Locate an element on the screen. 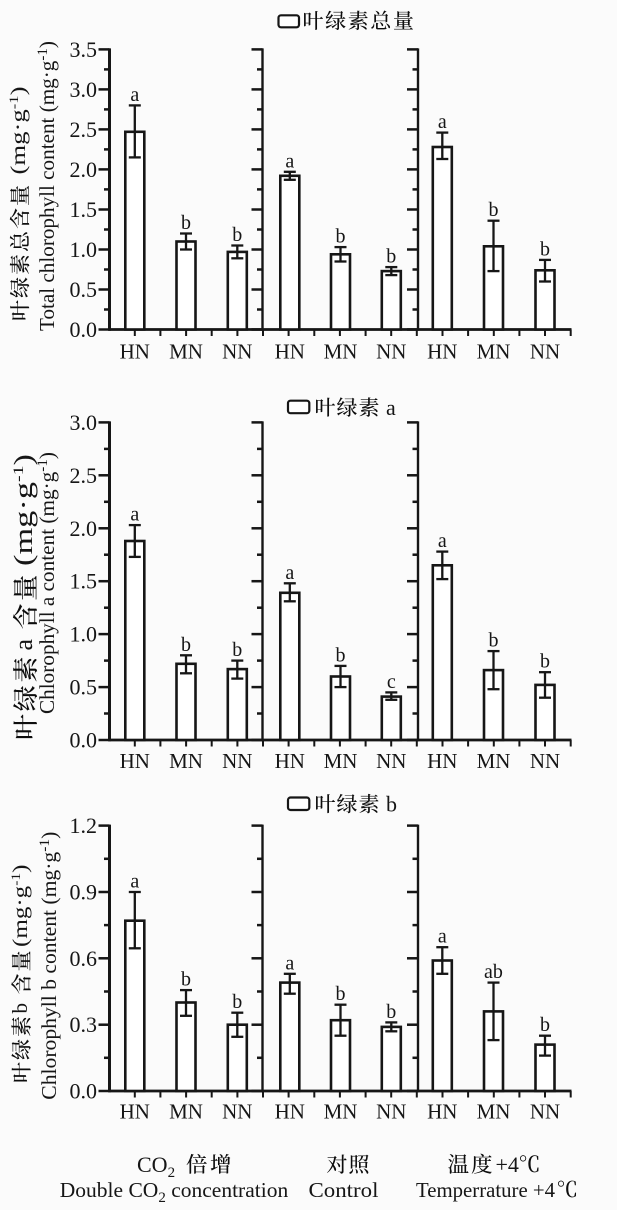  svg-text: 3.5 is located at coordinates (84, 49).